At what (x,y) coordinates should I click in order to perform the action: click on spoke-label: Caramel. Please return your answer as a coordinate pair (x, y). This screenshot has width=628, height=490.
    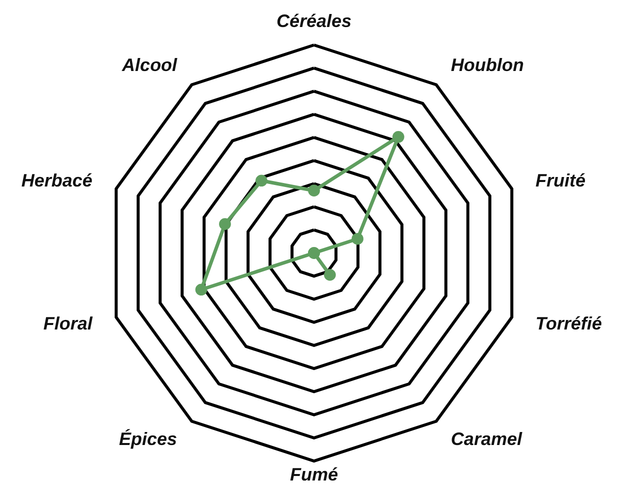
    Looking at the image, I should click on (486, 438).